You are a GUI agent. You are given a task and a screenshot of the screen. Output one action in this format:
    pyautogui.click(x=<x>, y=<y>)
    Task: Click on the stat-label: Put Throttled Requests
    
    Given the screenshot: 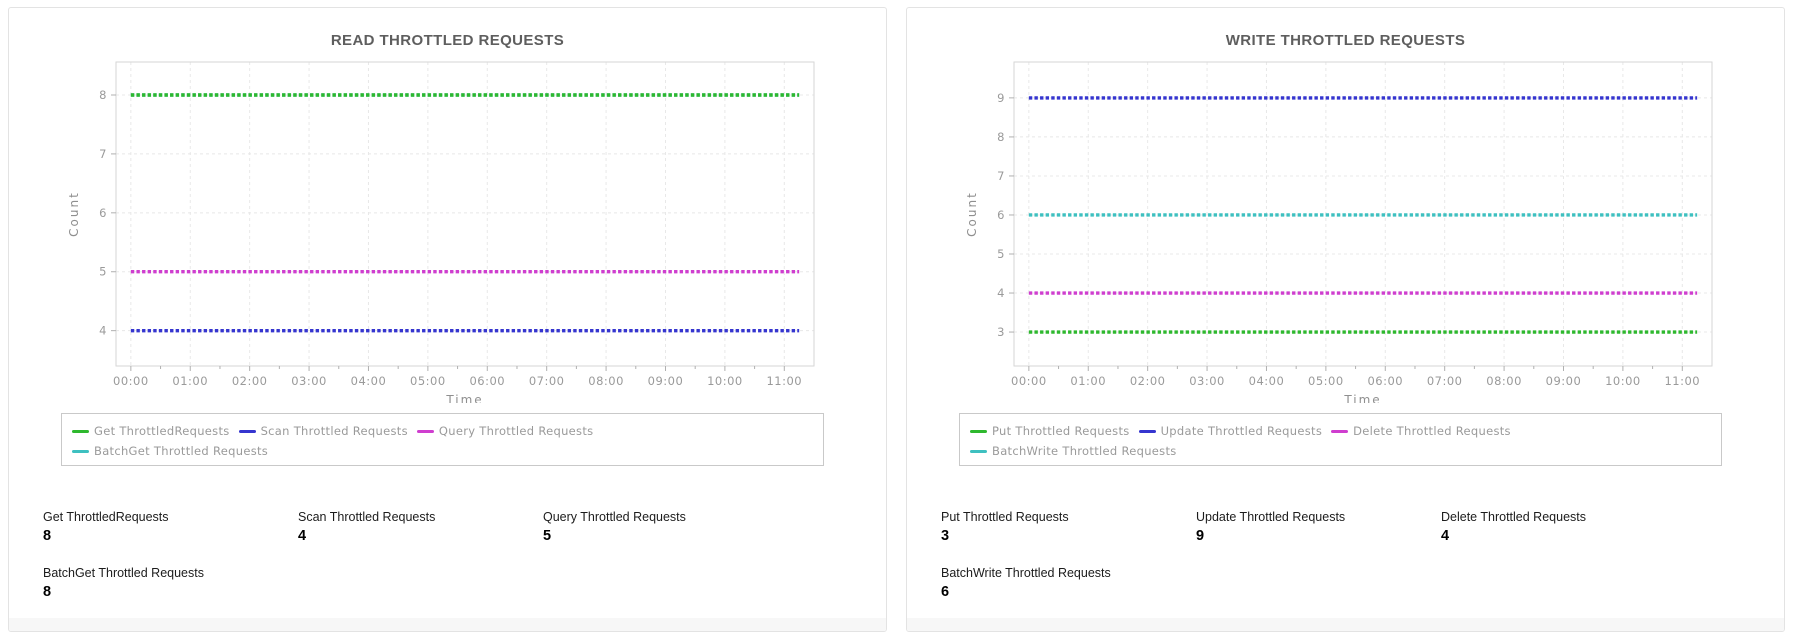 What is the action you would take?
    pyautogui.click(x=1005, y=517)
    